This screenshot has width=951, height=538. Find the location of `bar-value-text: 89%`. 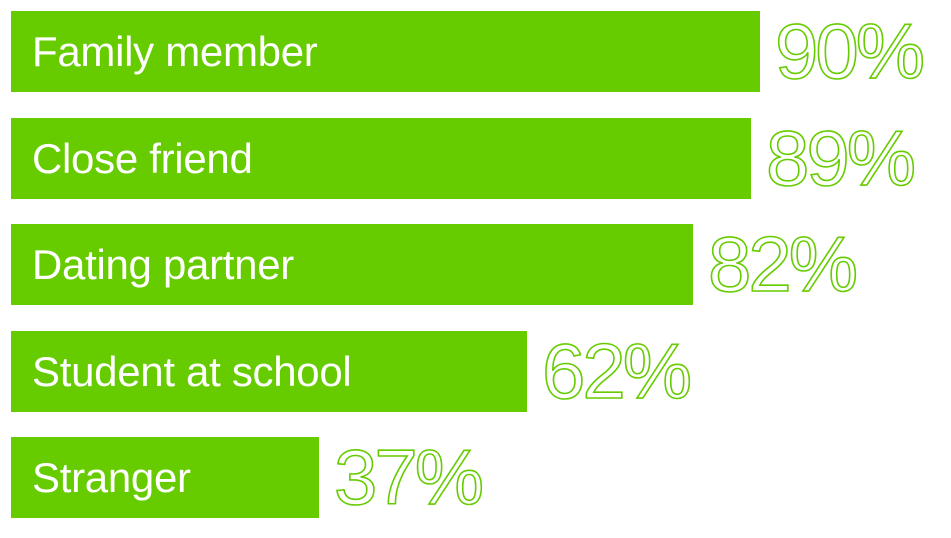

bar-value-text: 89% is located at coordinates (841, 158).